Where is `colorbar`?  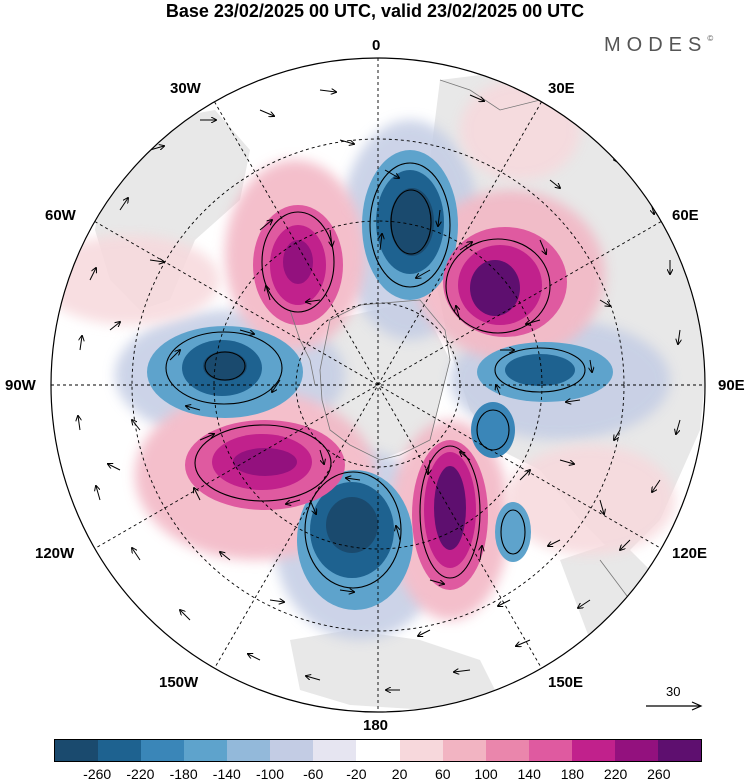
colorbar is located at coordinates (378, 750).